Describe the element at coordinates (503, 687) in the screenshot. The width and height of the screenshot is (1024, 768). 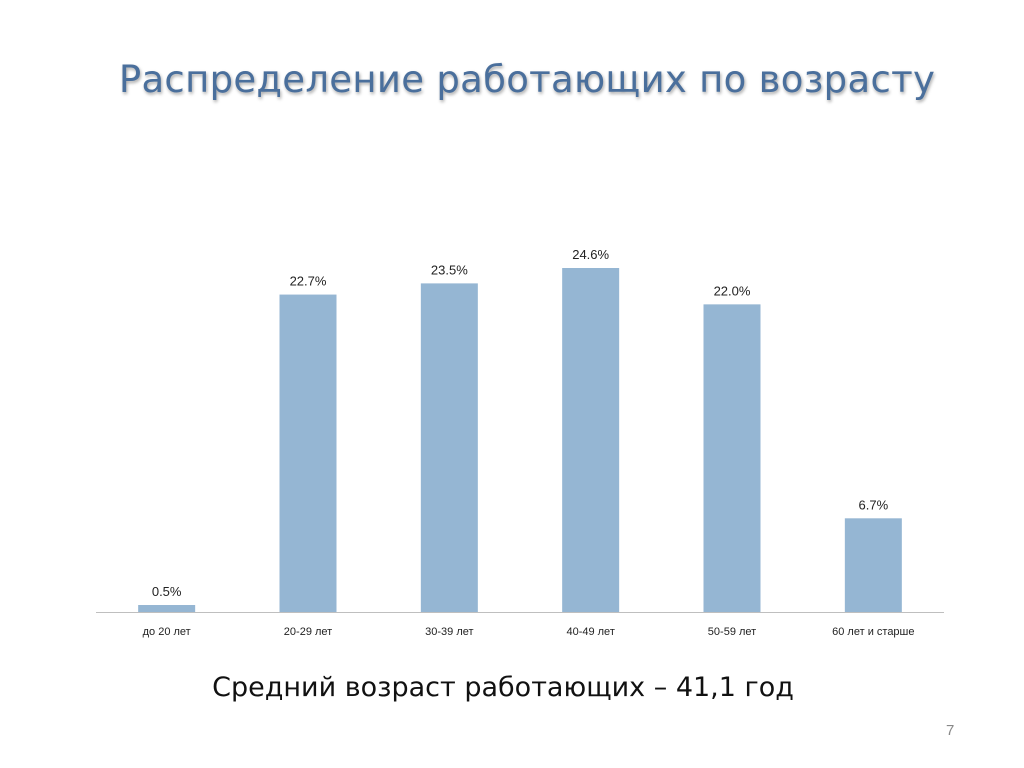
I see `average-age-caption: Средний возраст работающих – 41,1 год` at that location.